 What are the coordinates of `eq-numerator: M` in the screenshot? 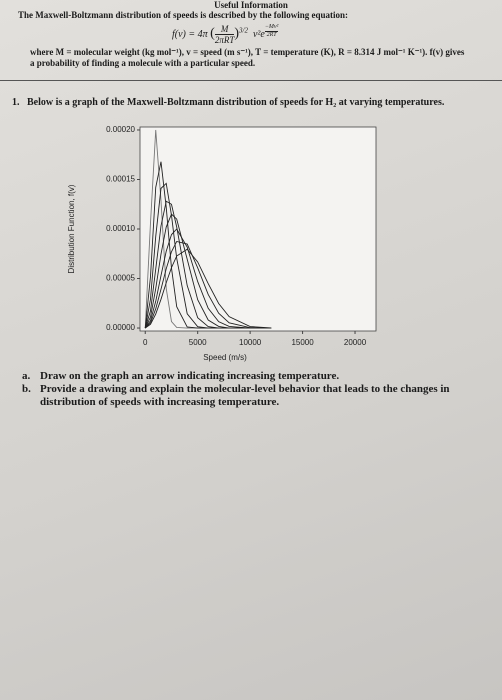 It's located at (224, 29).